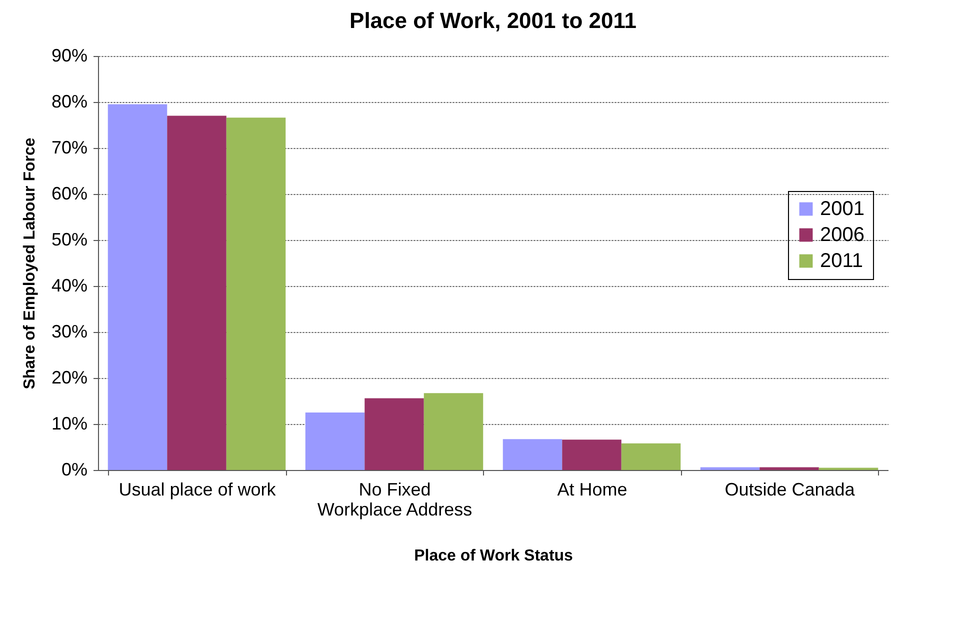 This screenshot has height=618, width=979. What do you see at coordinates (592, 490) in the screenshot?
I see `x-tick-label: At Home` at bounding box center [592, 490].